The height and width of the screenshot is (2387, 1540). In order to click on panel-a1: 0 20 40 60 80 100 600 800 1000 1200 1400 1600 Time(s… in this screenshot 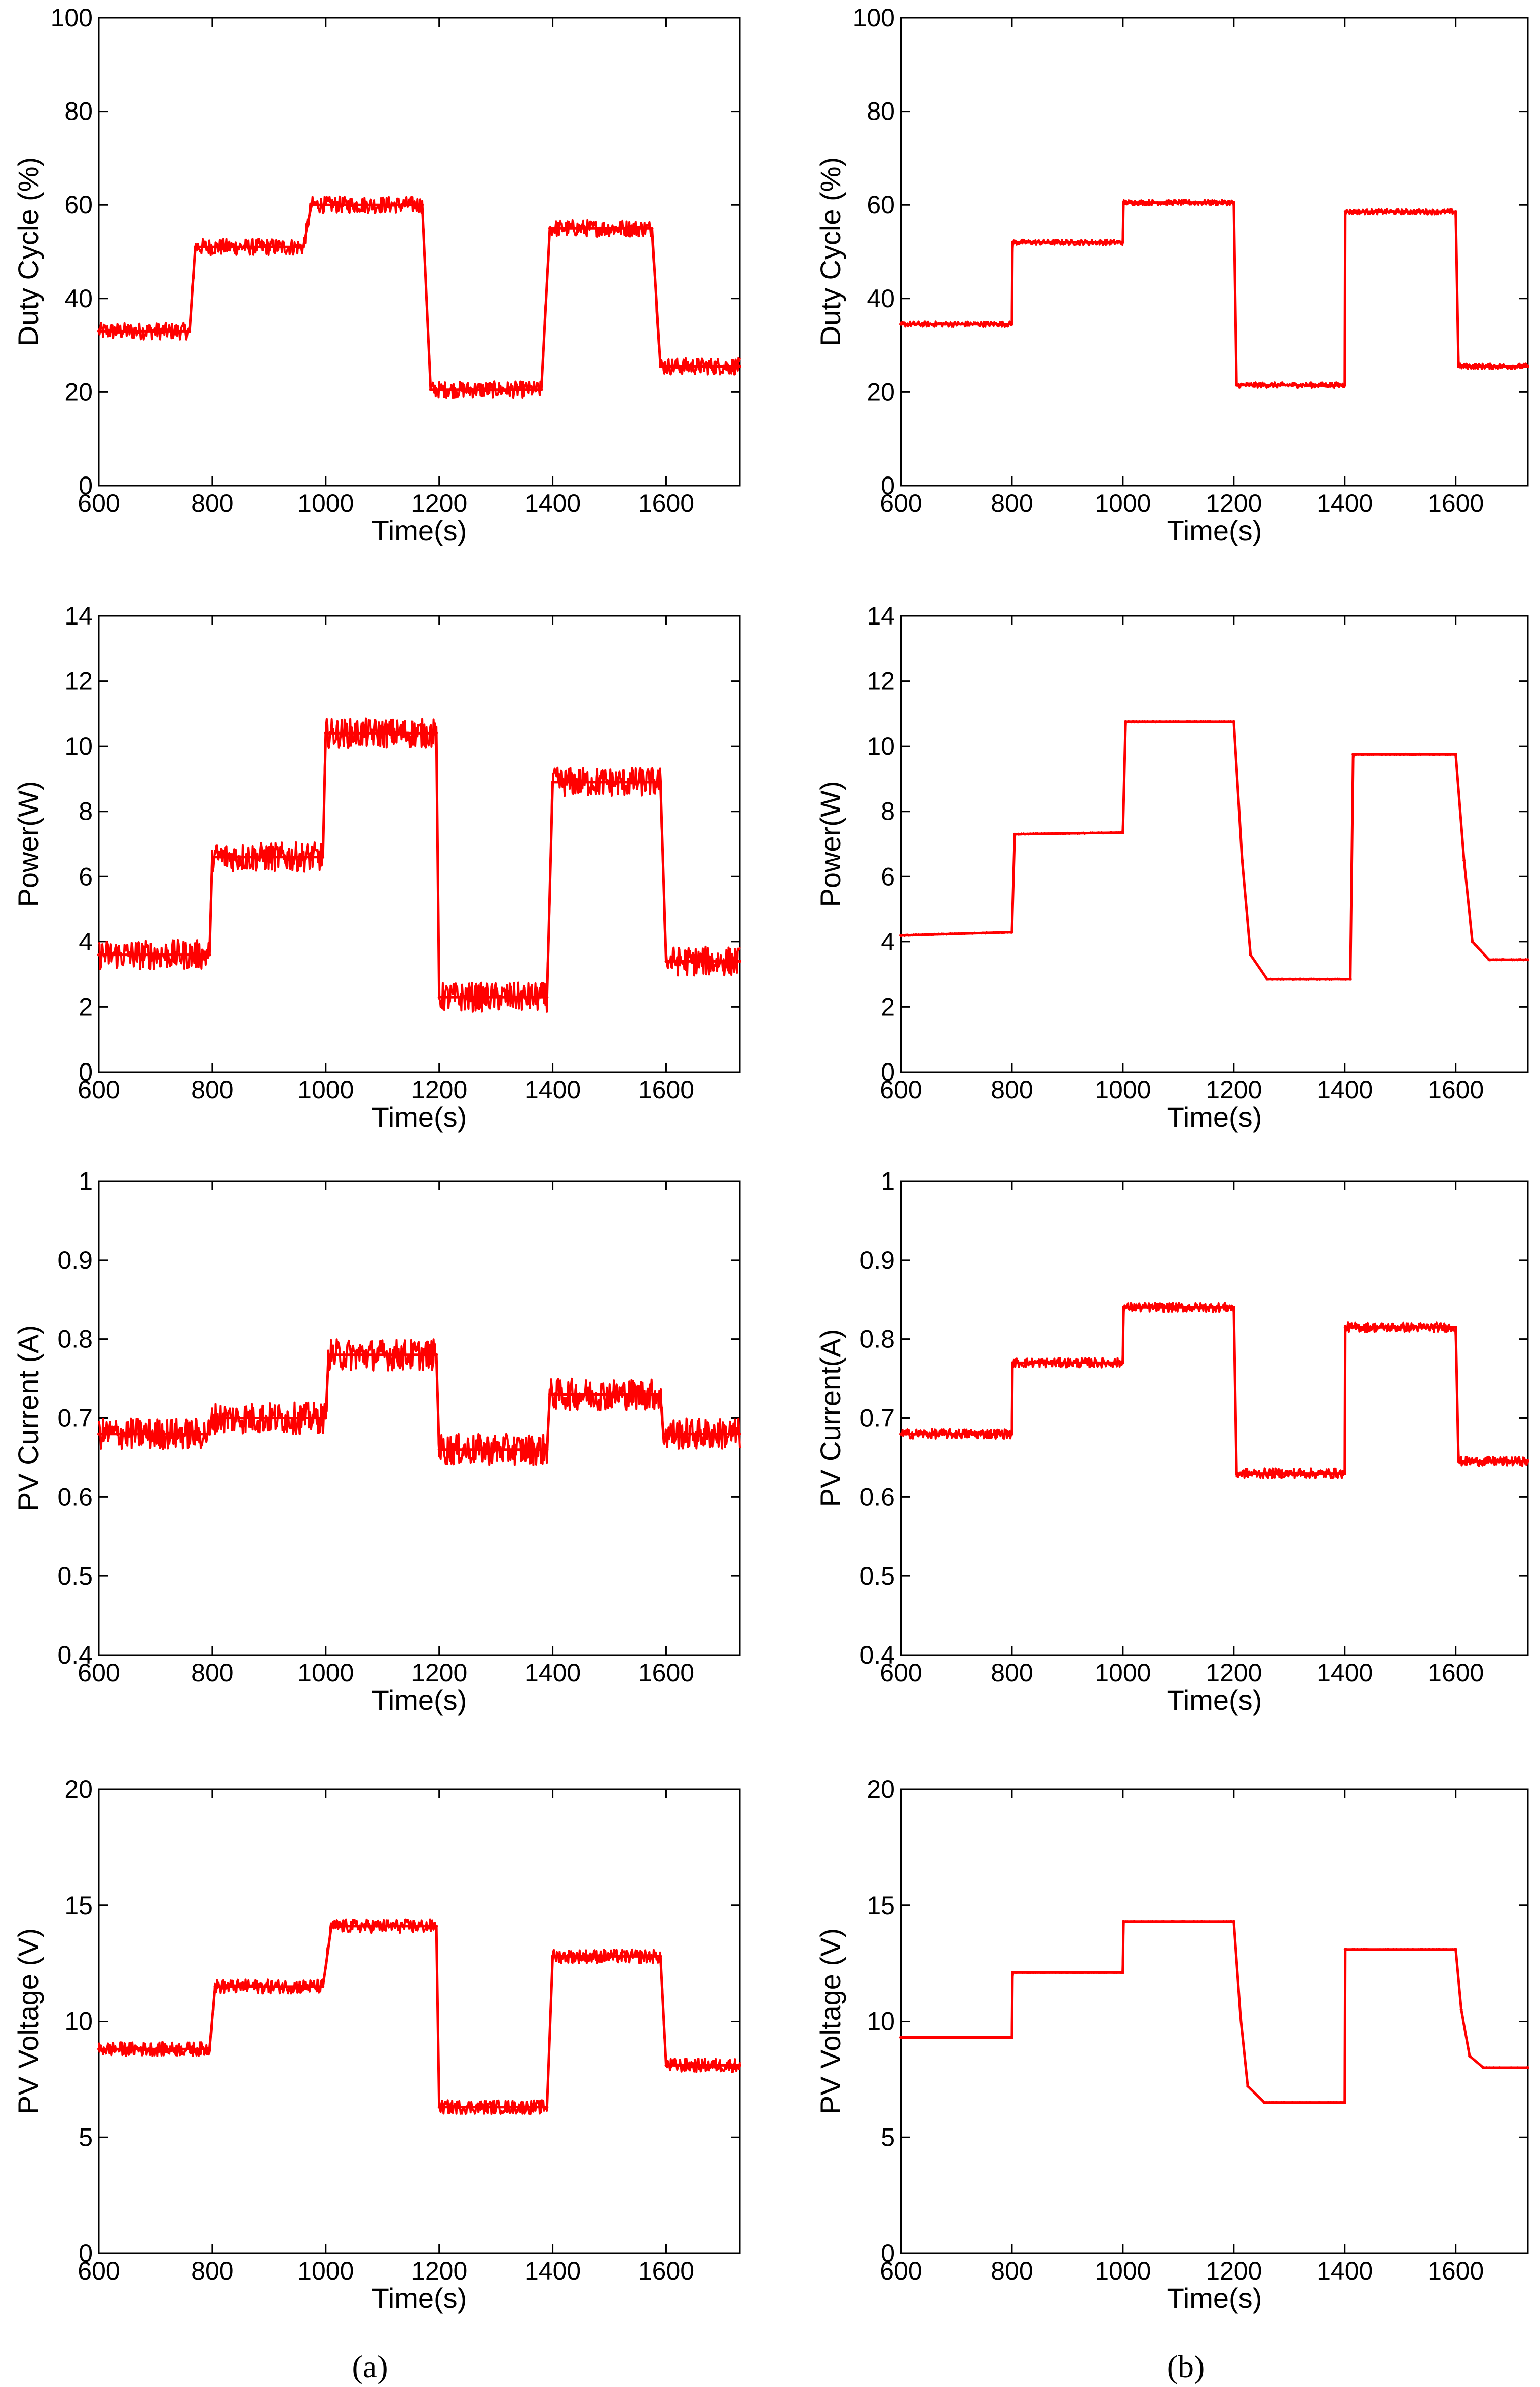, I will do `click(376, 275)`.